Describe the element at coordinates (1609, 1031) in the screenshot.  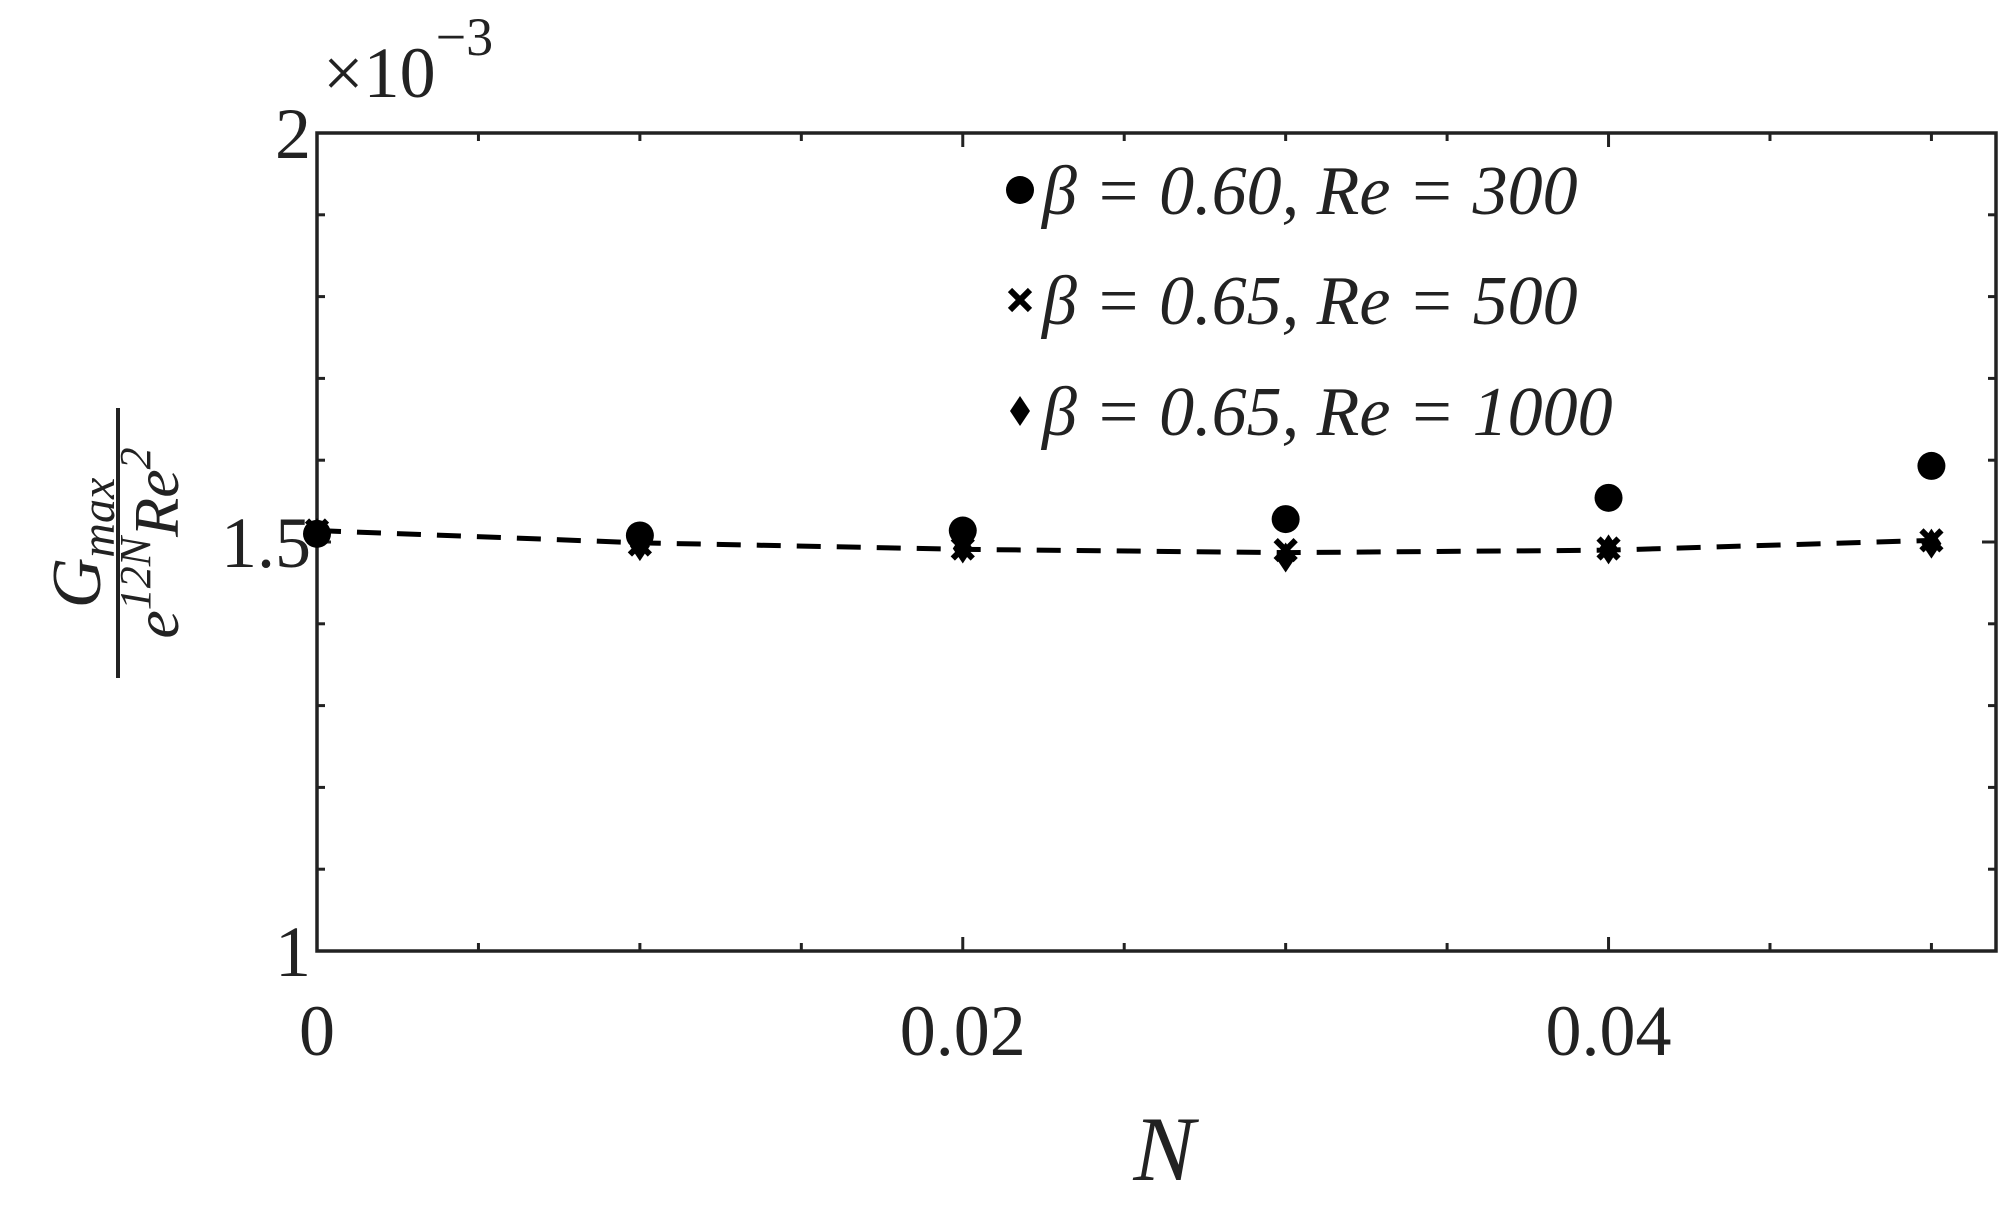
I see `x-tick-label: 0.04` at that location.